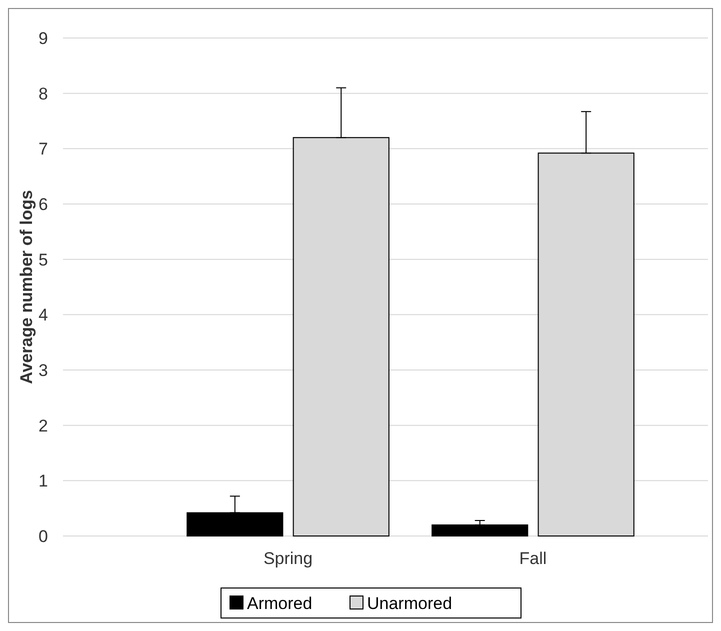  Describe the element at coordinates (43, 38) in the screenshot. I see `y-tick-label: 9` at that location.